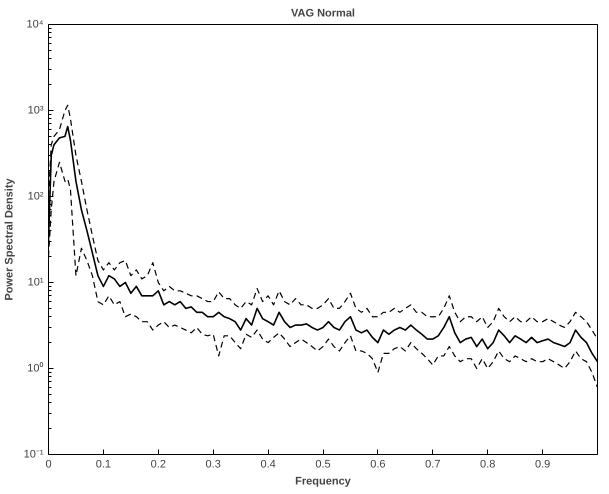 Image resolution: width=609 pixels, height=494 pixels. I want to click on x-tick-label: 0.5, so click(323, 464).